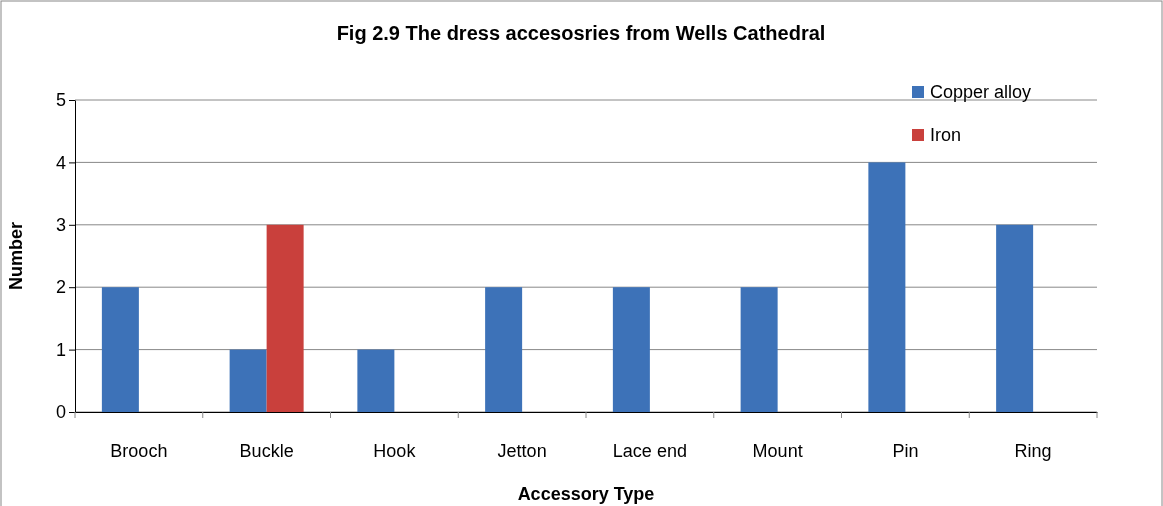  Describe the element at coordinates (60, 100) in the screenshot. I see `y-tick-label: 5` at that location.